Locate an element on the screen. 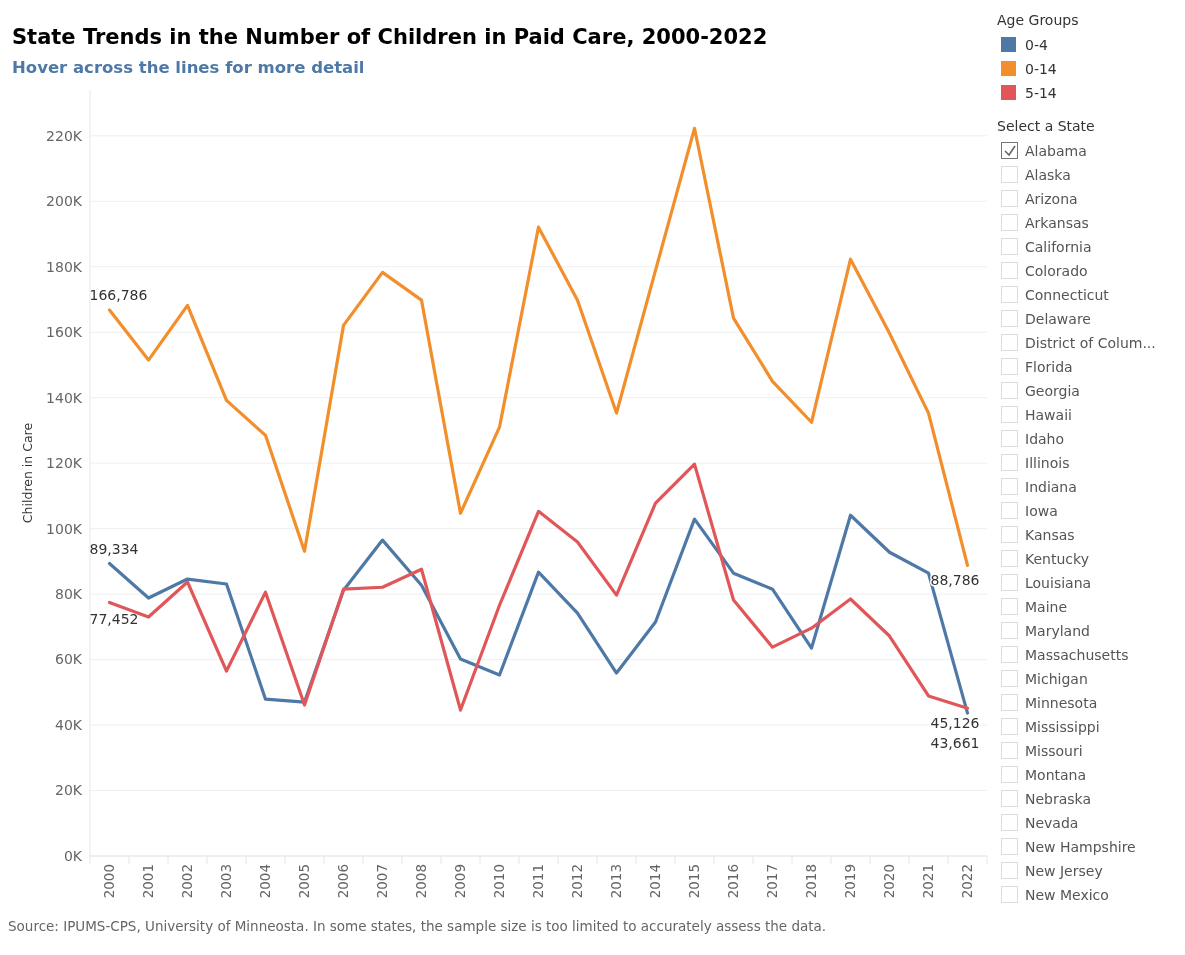  text: Michigan is located at coordinates (1056, 678).